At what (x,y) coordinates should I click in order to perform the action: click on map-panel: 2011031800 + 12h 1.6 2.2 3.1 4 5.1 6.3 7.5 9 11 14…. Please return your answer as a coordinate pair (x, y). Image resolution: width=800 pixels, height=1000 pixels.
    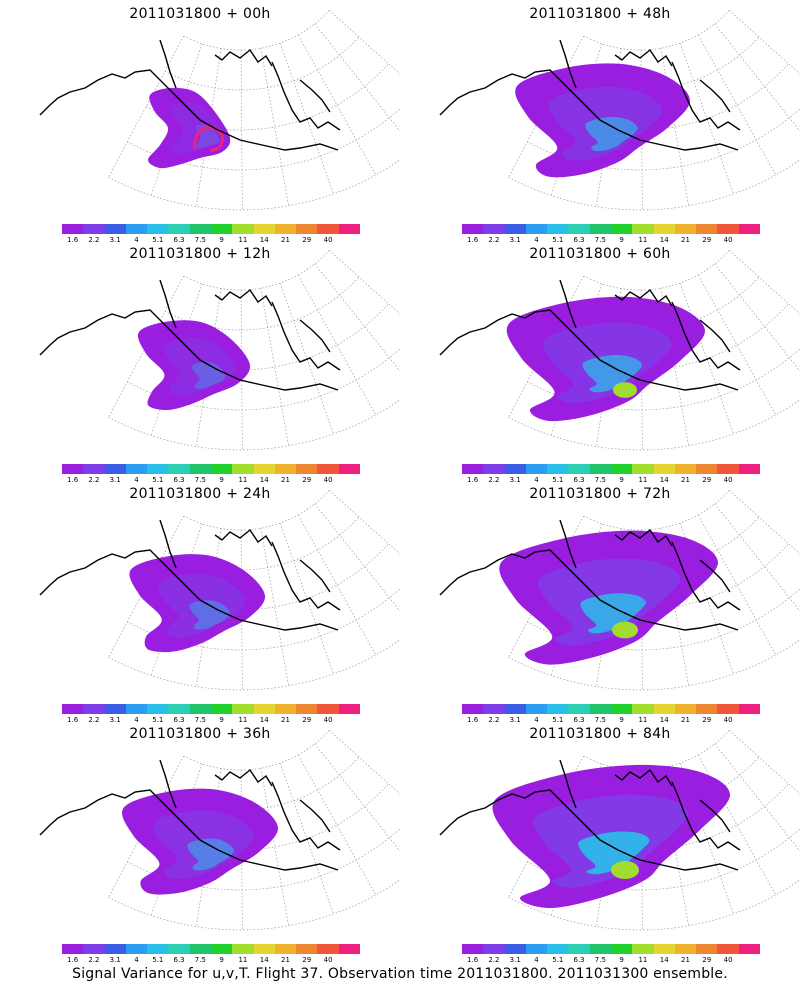
    Looking at the image, I should click on (200, 362).